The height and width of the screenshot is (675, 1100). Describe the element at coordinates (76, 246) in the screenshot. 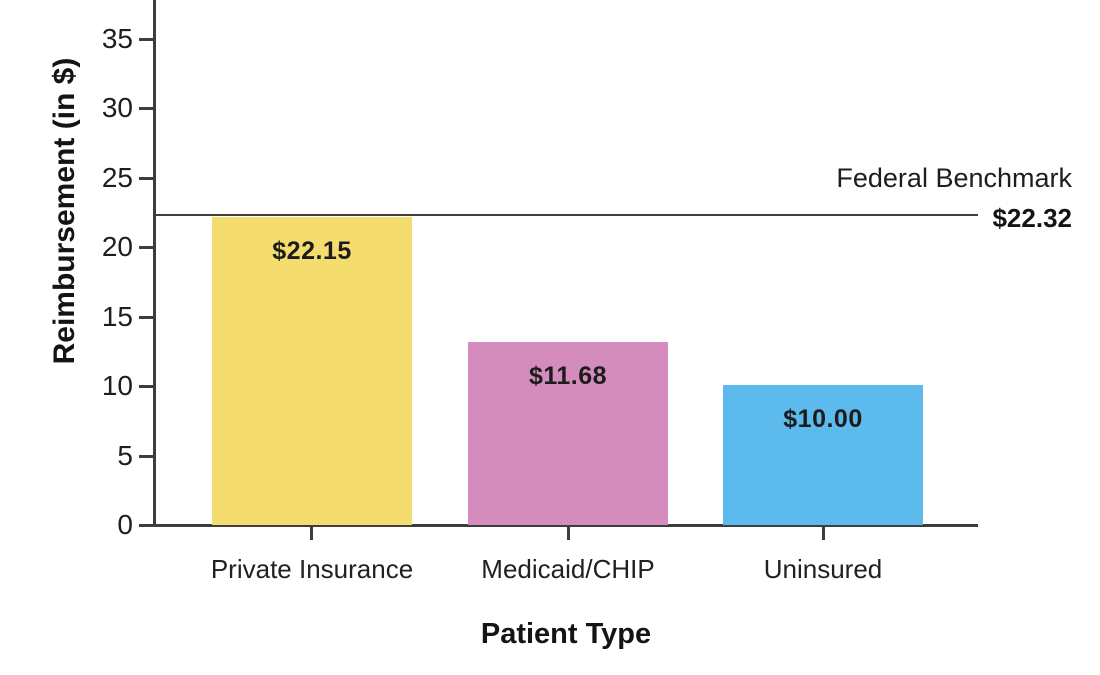

I see `y-tick-20: 20` at that location.